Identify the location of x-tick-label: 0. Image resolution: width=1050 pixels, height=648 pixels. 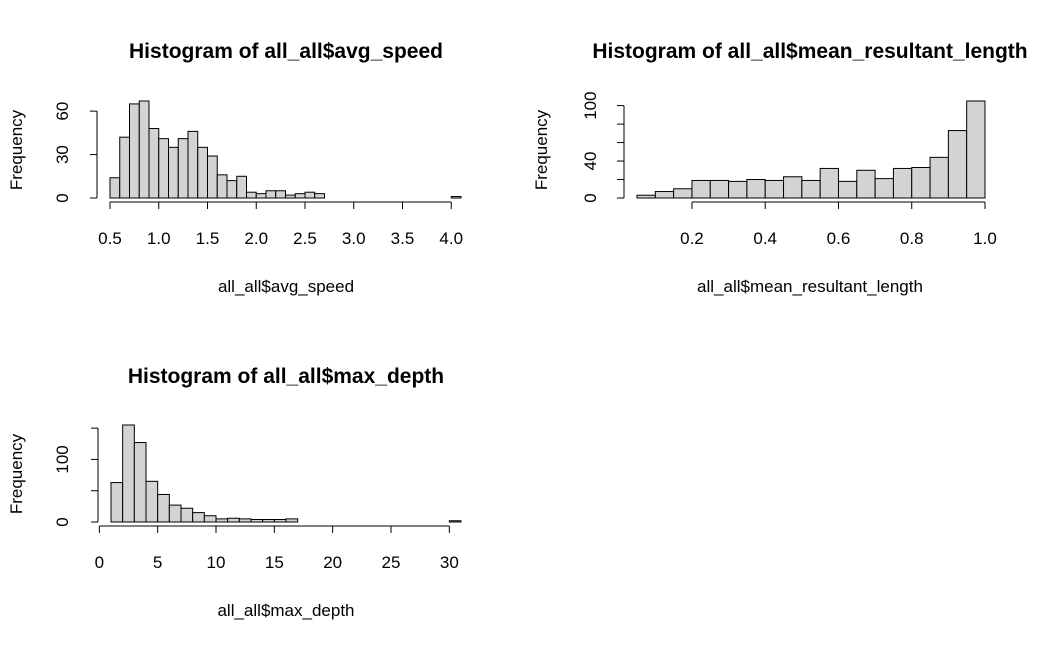
(99, 562).